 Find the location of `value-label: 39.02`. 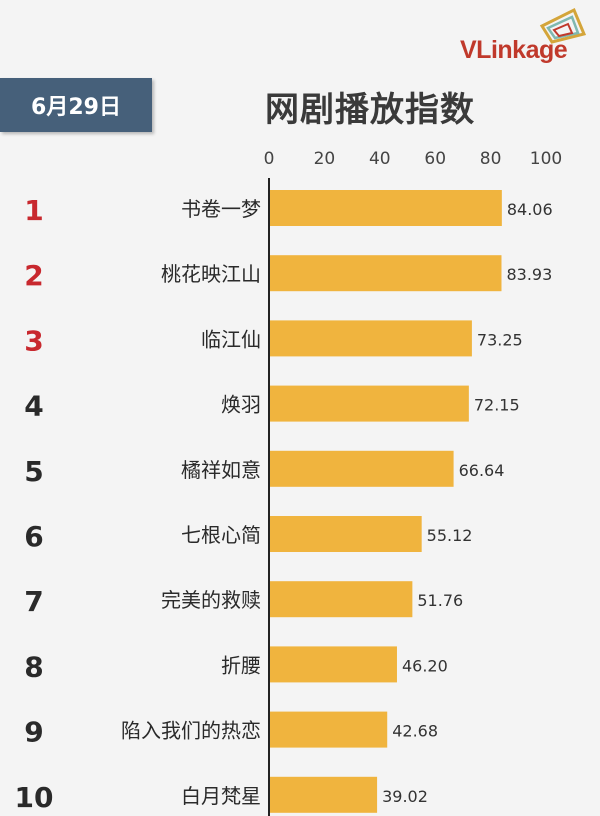

value-label: 39.02 is located at coordinates (405, 796).